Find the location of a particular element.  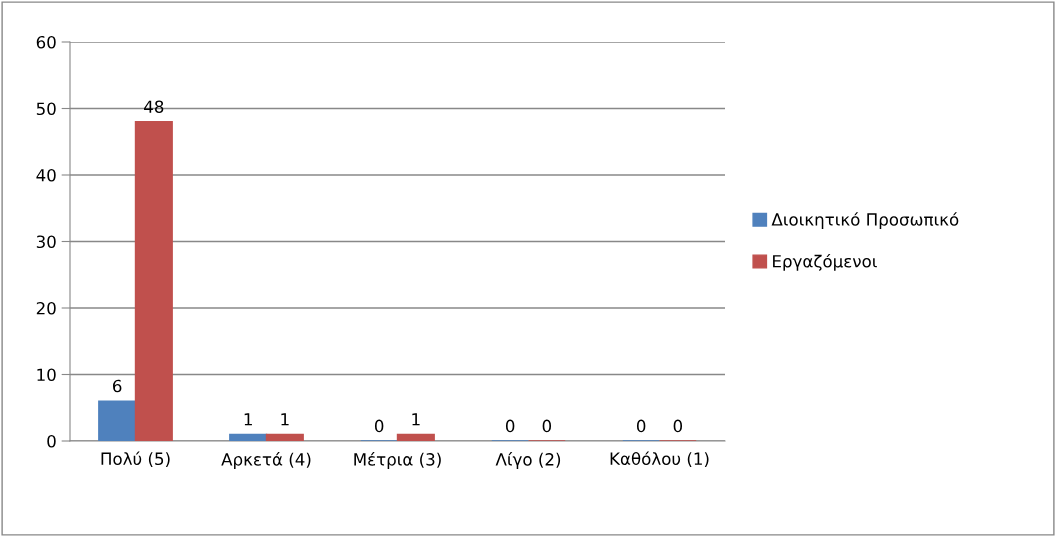

data-label: 6 is located at coordinates (117, 386).